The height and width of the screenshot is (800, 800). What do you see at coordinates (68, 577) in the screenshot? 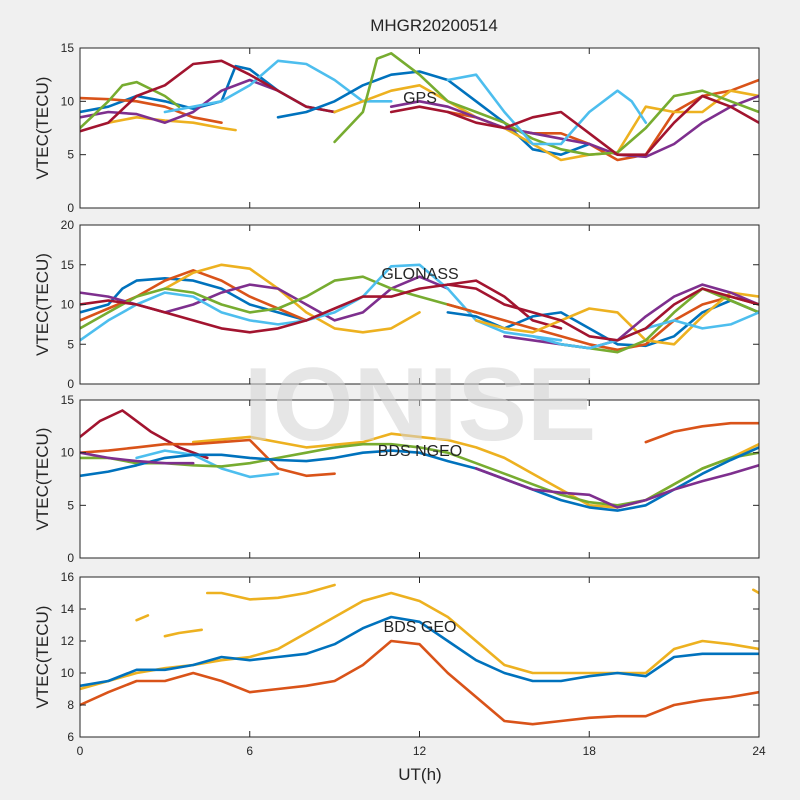
I see `y-tick-label: 16` at bounding box center [68, 577].